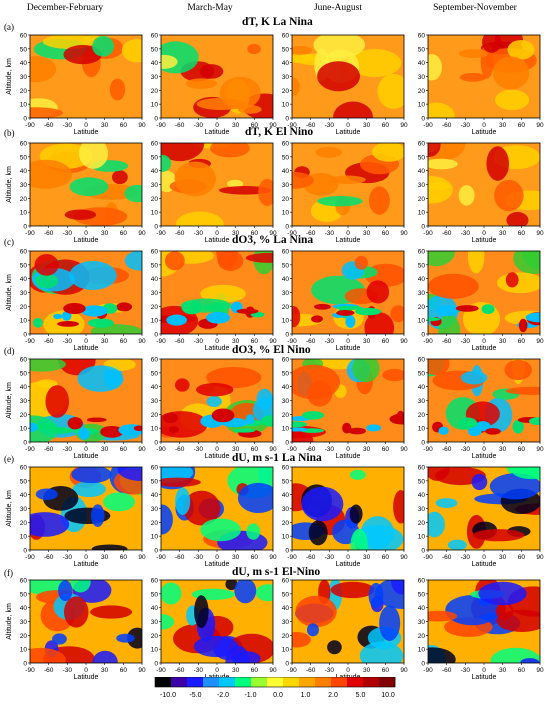 The width and height of the screenshot is (550, 705). I want to click on colorbar: -10.0 -5.0 -2.0 -1.0 0.0 1.0 2.0 5.0 10.0, so click(275, 688).